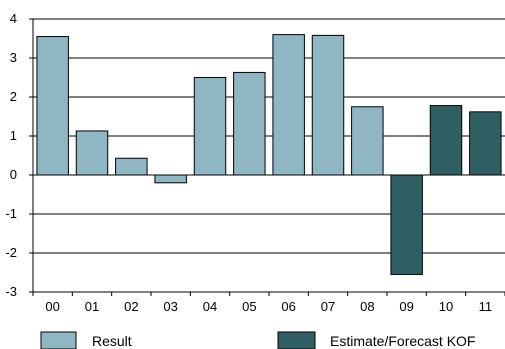 The height and width of the screenshot is (349, 505). Describe the element at coordinates (13, 57) in the screenshot. I see `y-tick-label: 3` at that location.